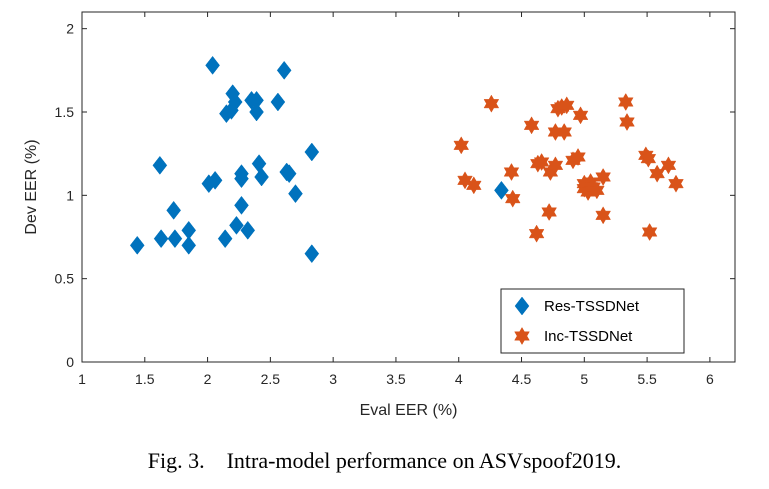 This screenshot has height=489, width=769. Describe the element at coordinates (271, 379) in the screenshot. I see `x-tick-label: 2.5` at that location.